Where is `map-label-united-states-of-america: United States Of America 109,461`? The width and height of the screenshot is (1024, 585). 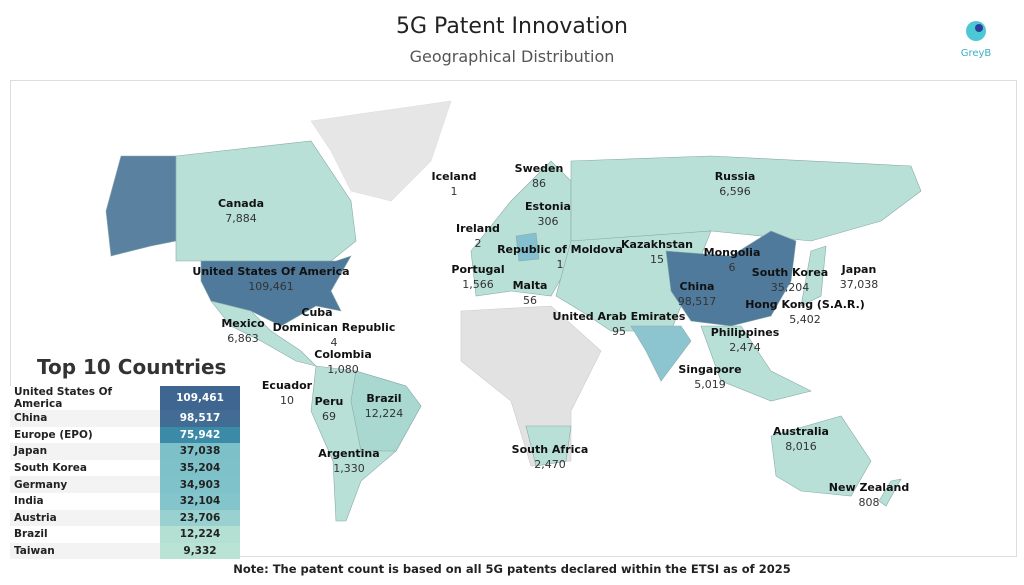
map-label-united-states-of-america: United States Of America 109,461 is located at coordinates (270, 279).